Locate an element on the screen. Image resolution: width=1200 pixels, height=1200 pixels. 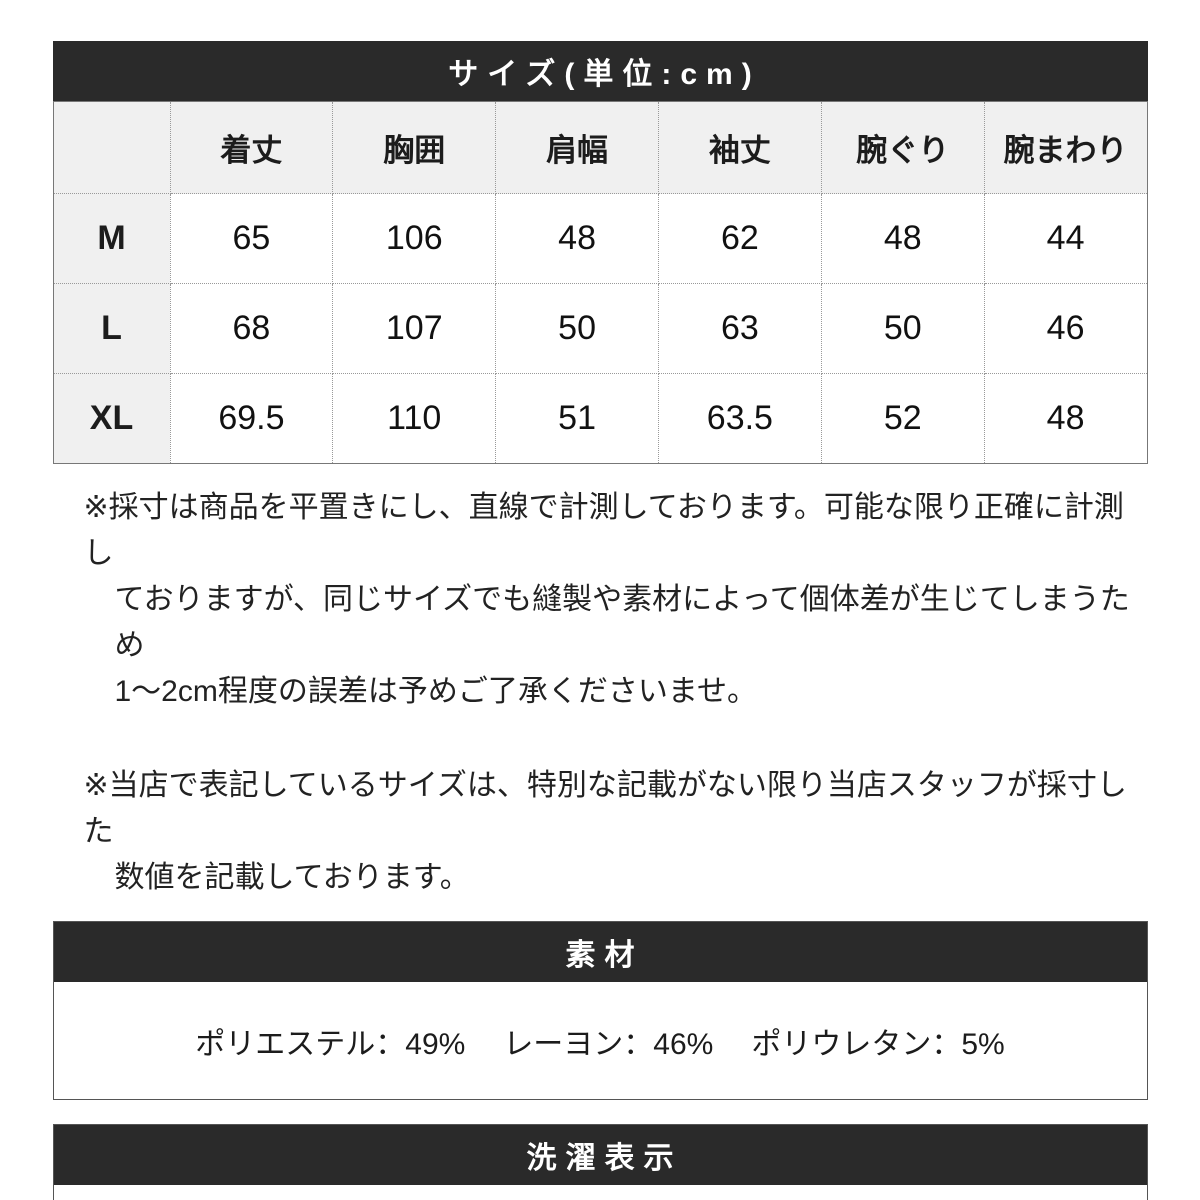
wash-care-section: 洗濯表示 is located at coordinates (600, 1162).